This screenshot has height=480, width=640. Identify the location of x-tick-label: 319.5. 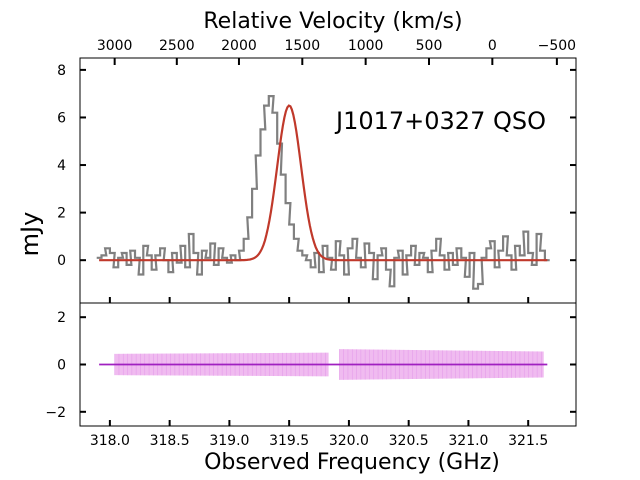
(289, 441).